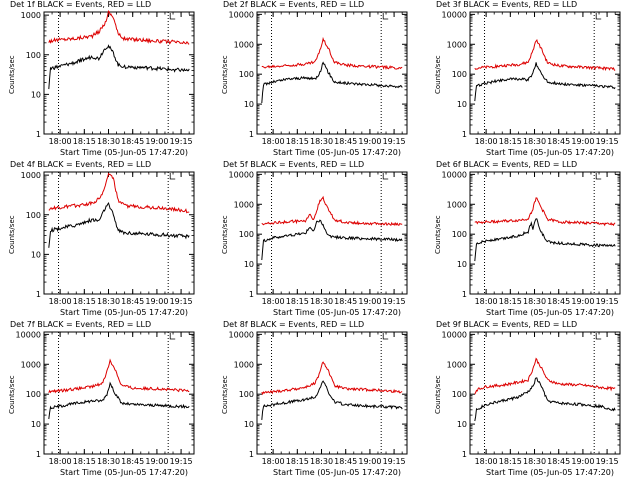  Describe the element at coordinates (241, 334) in the screenshot. I see `y-tick-label: 10000` at that location.